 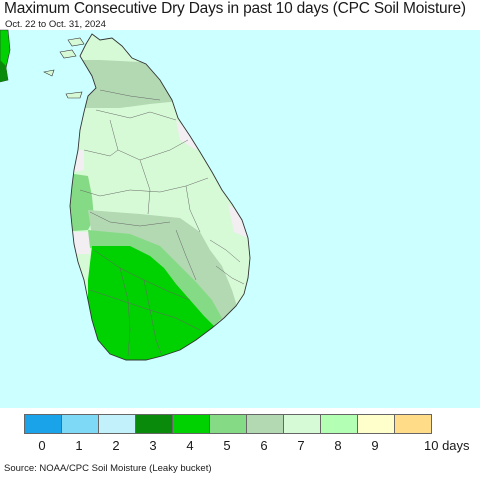 What do you see at coordinates (64, 68) in the screenshot?
I see `jaffna-islets` at bounding box center [64, 68].